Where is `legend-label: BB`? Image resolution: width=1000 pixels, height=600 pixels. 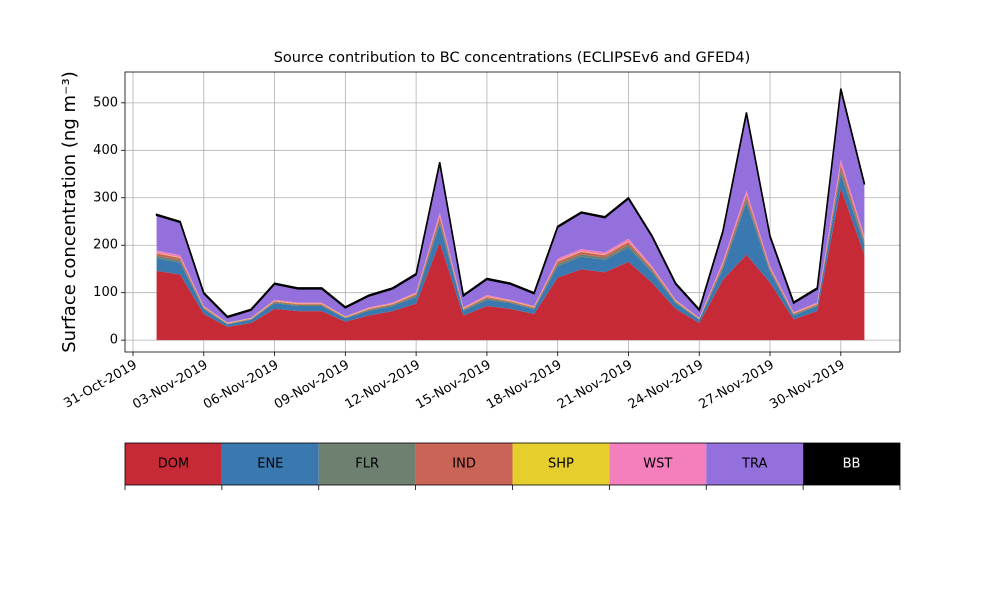
legend-label: BB is located at coordinates (852, 464).